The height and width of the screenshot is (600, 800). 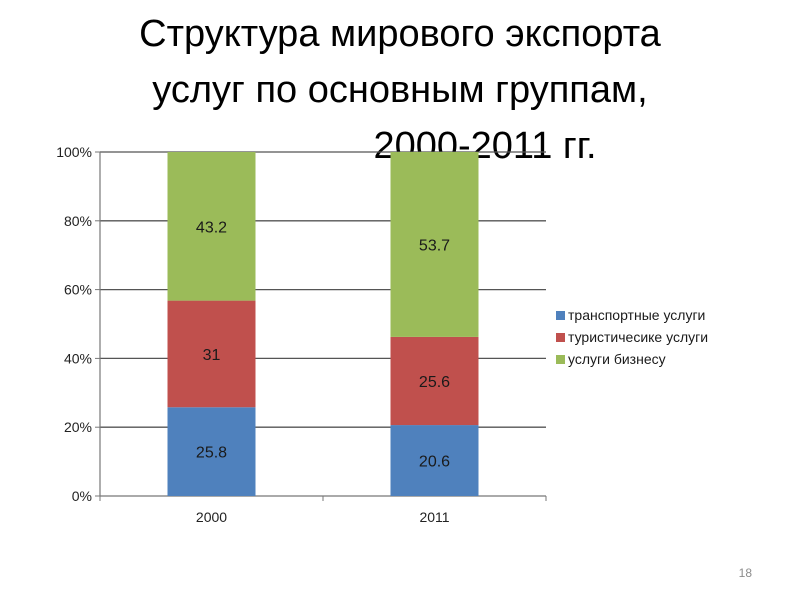 I want to click on x-axis: 2000 2011, so click(x=323, y=510).